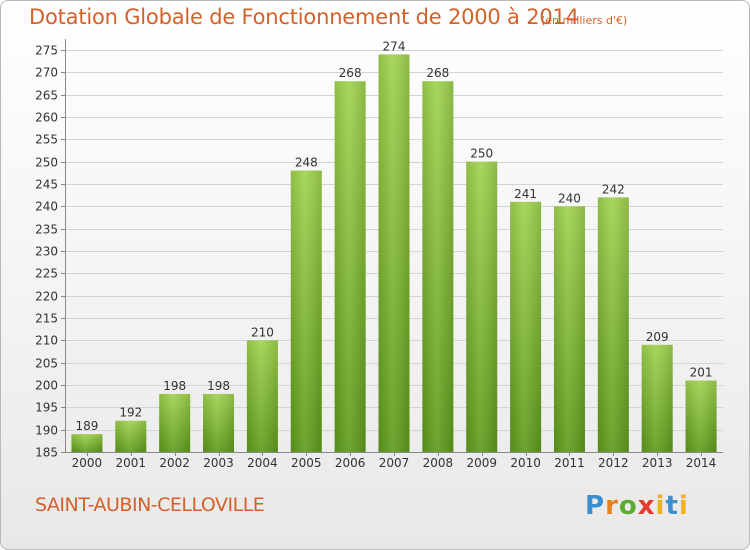 The width and height of the screenshot is (750, 550). I want to click on x-tick-label: 2009, so click(481, 463).